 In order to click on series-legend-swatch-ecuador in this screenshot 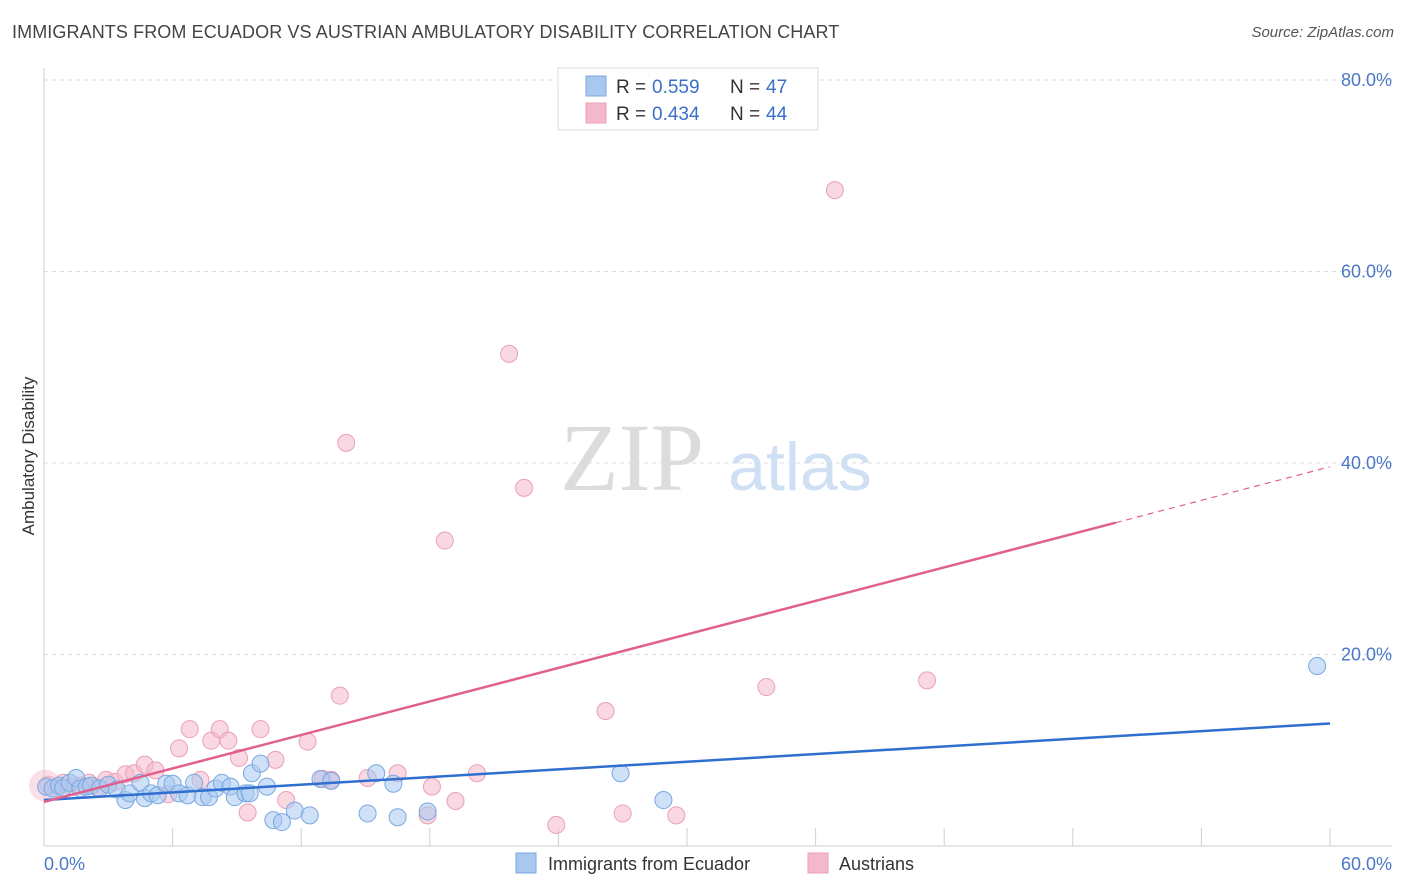, I will do `click(526, 863)`.